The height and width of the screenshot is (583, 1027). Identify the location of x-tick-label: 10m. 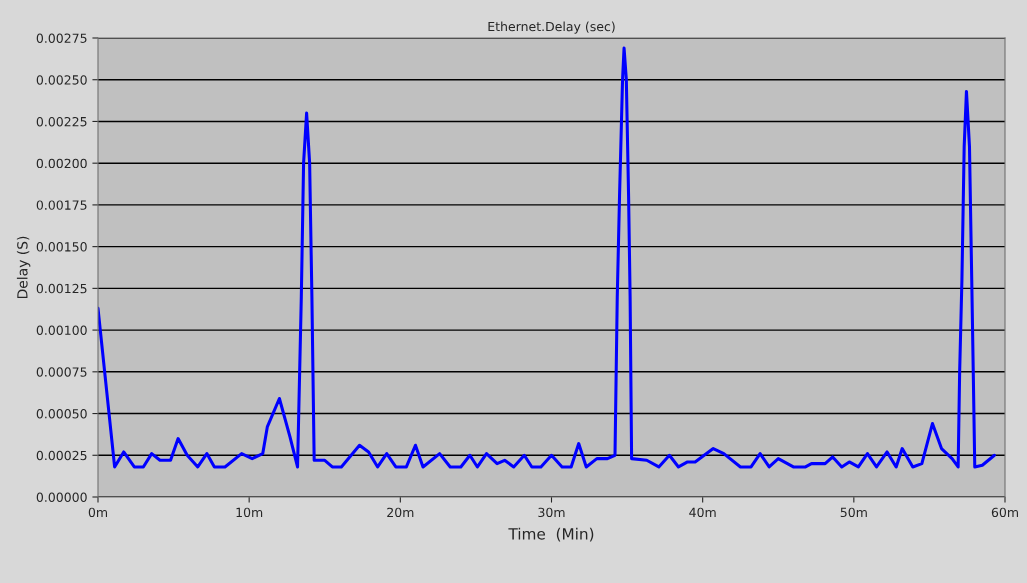
(249, 512).